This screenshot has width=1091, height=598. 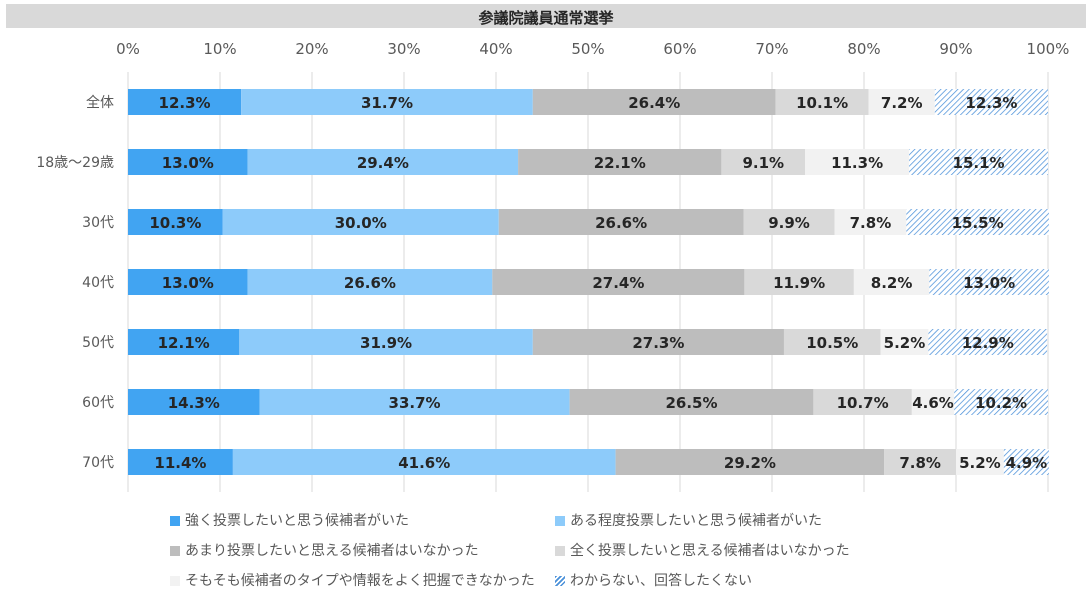 I want to click on legend-item: わからない、回答したくない, so click(x=653, y=580).